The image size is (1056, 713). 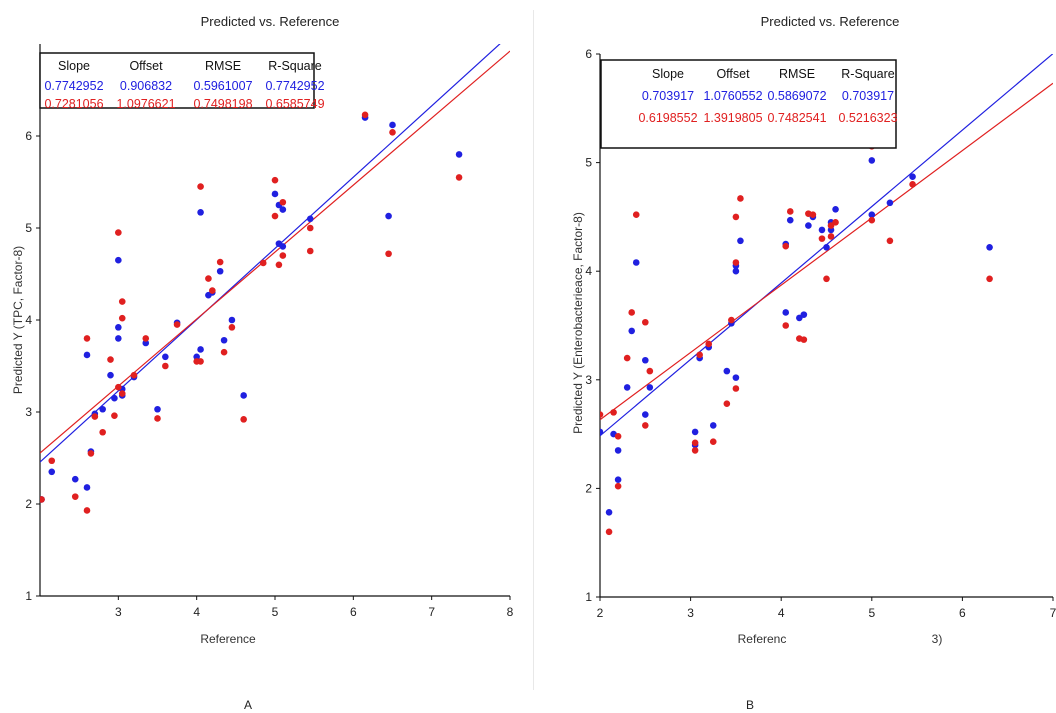 I want to click on x-tick-label: 6, so click(x=962, y=613).